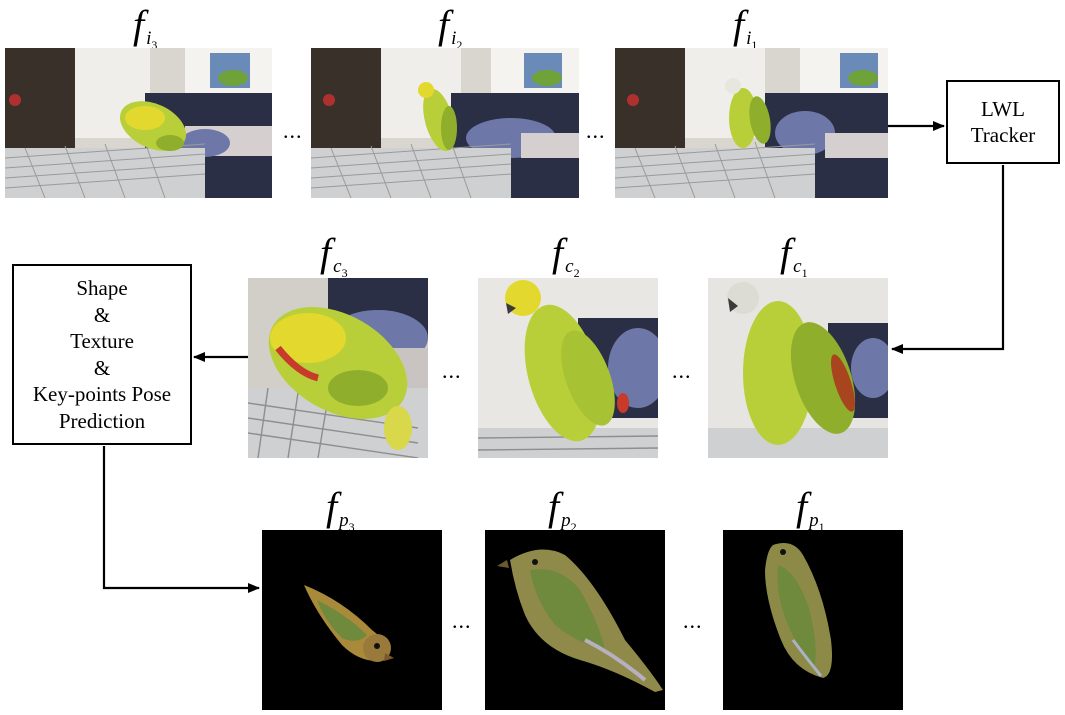  What do you see at coordinates (450, 27) in the screenshot?
I see `label-input-frame-2: f i2` at bounding box center [450, 27].